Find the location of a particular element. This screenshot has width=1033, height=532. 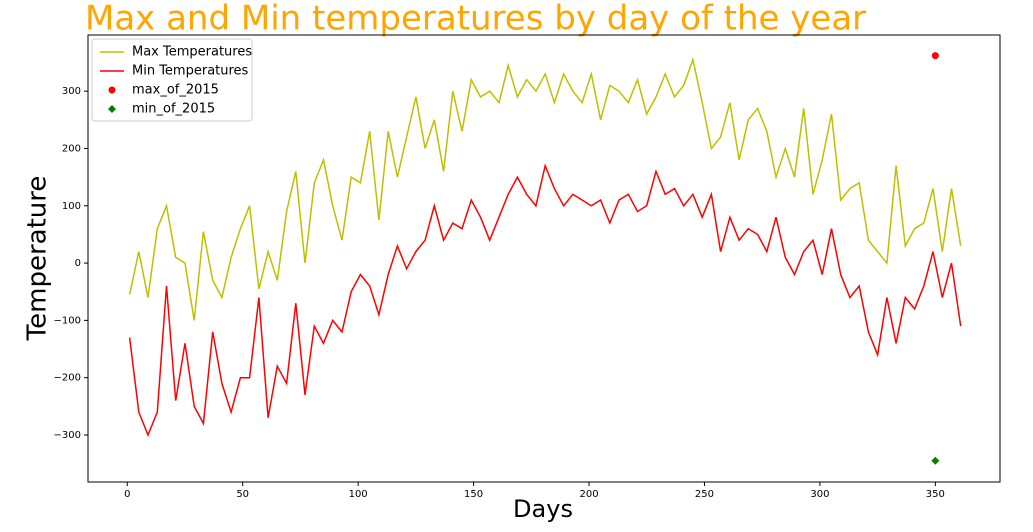

legend-label: min_of_2015 is located at coordinates (173, 109).